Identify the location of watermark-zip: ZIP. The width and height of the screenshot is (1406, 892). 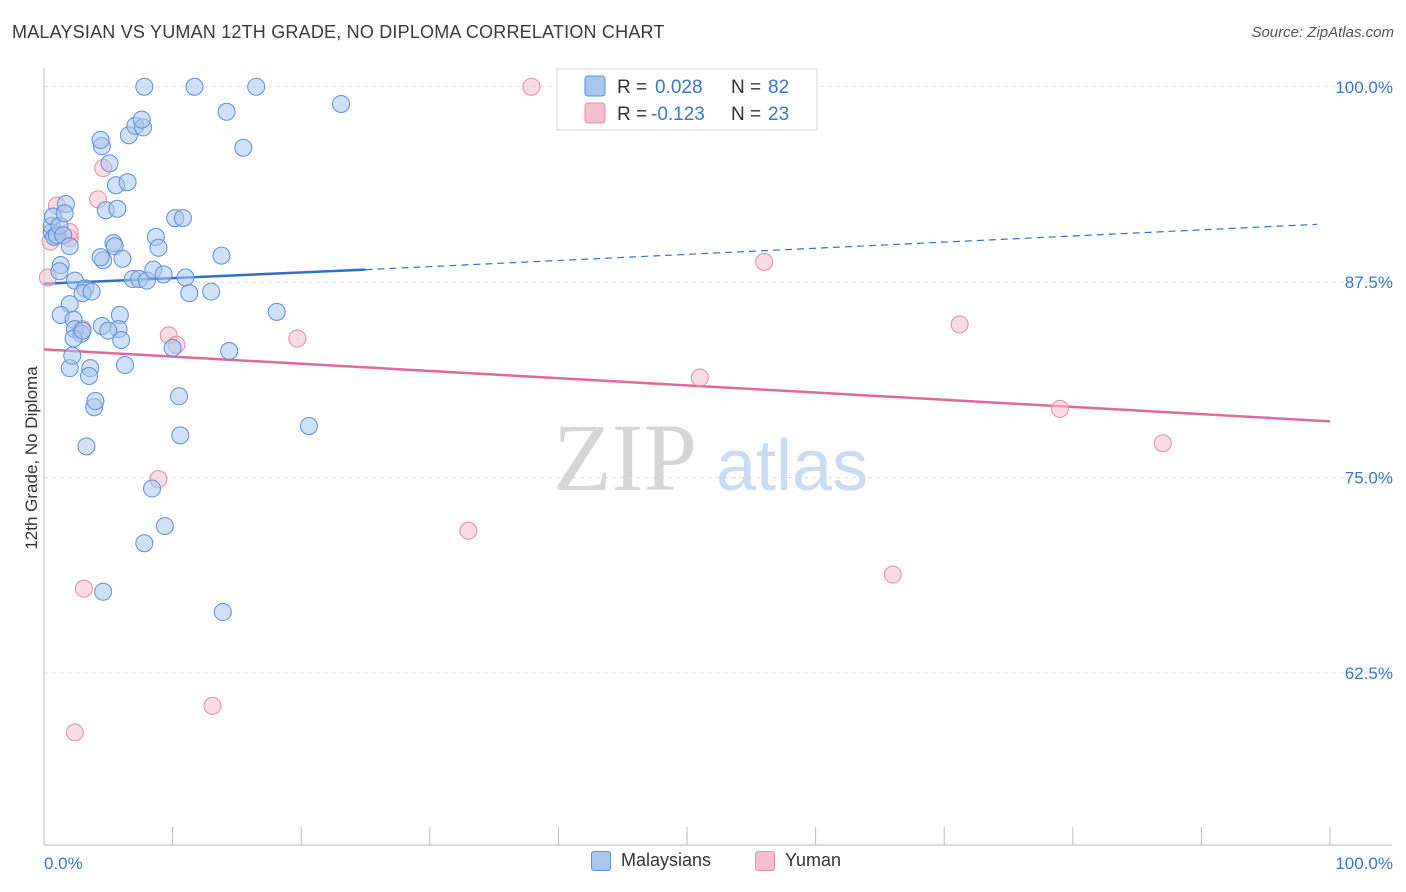
(625, 457).